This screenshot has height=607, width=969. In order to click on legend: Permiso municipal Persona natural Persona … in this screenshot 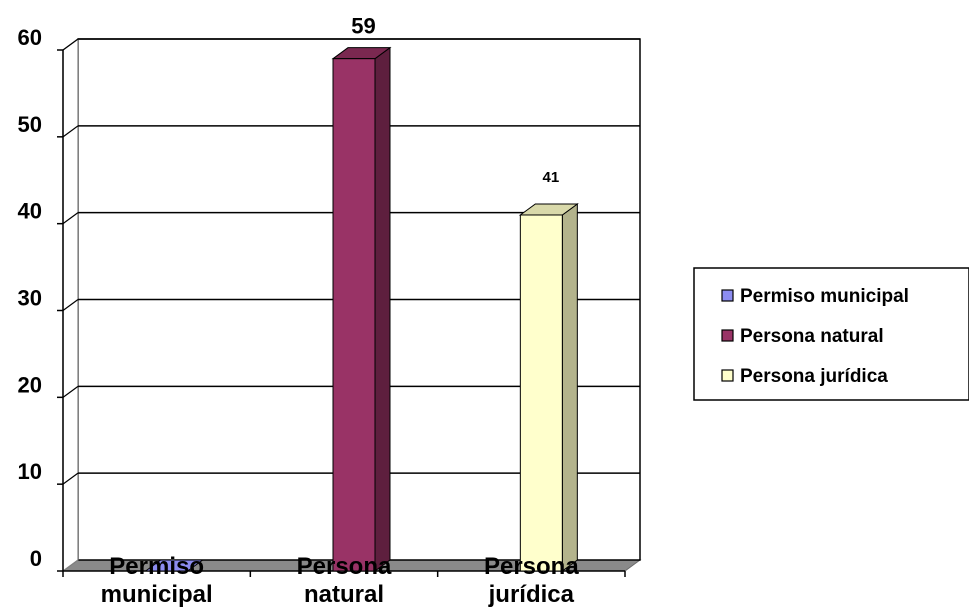, I will do `click(831, 334)`.